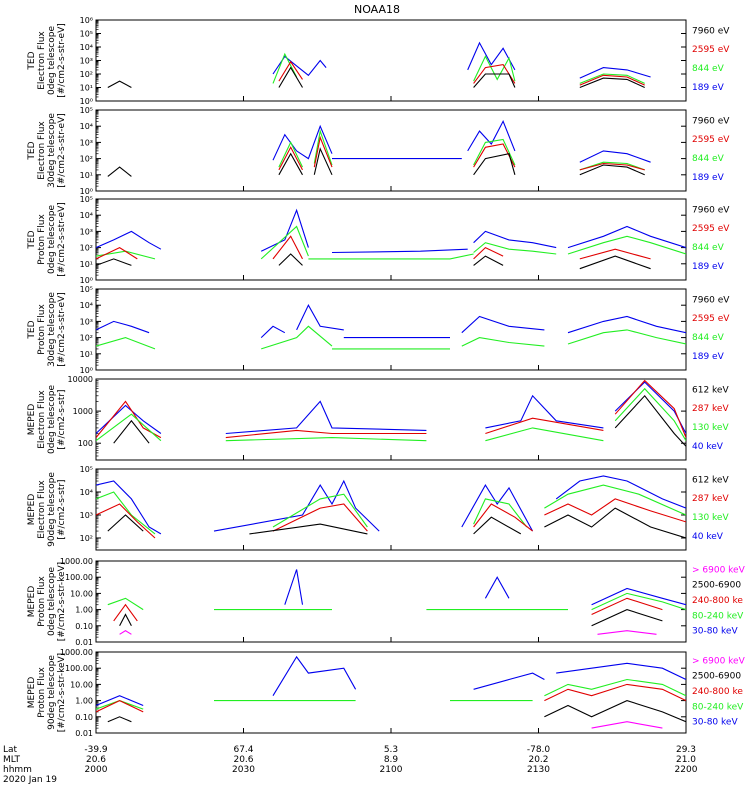 This screenshot has width=750, height=800. I want to click on series-line-magenta, so click(627, 632).